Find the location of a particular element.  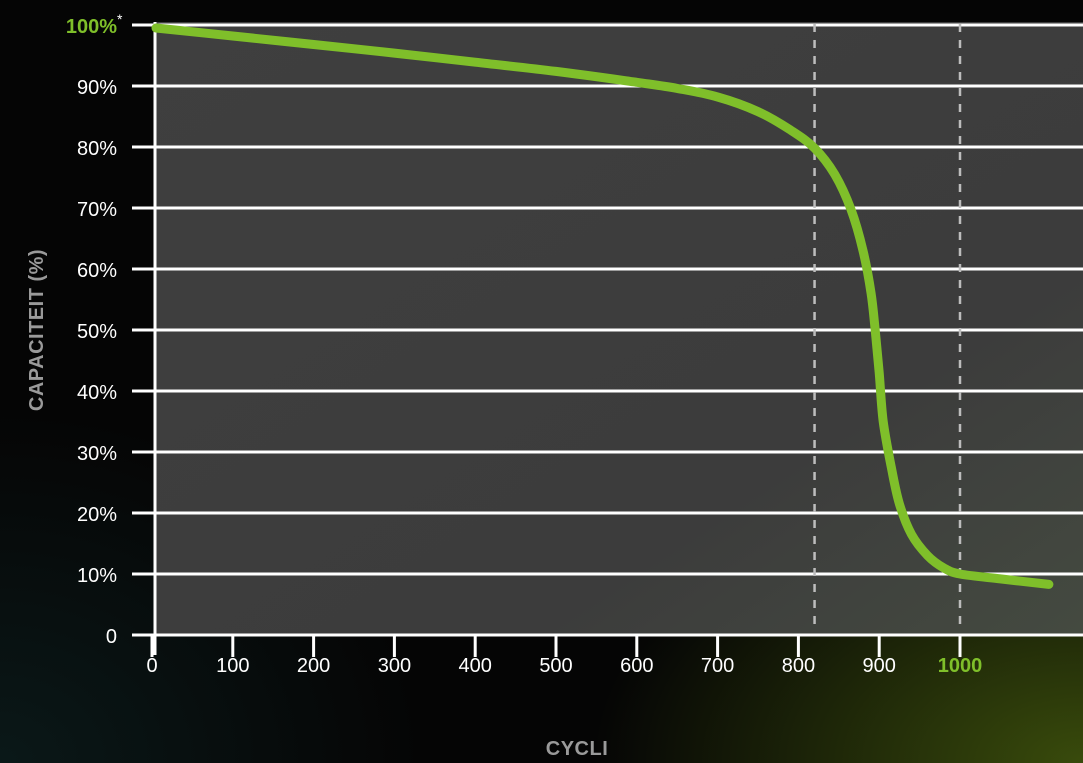

y-tick-label: 60% is located at coordinates (97, 271).